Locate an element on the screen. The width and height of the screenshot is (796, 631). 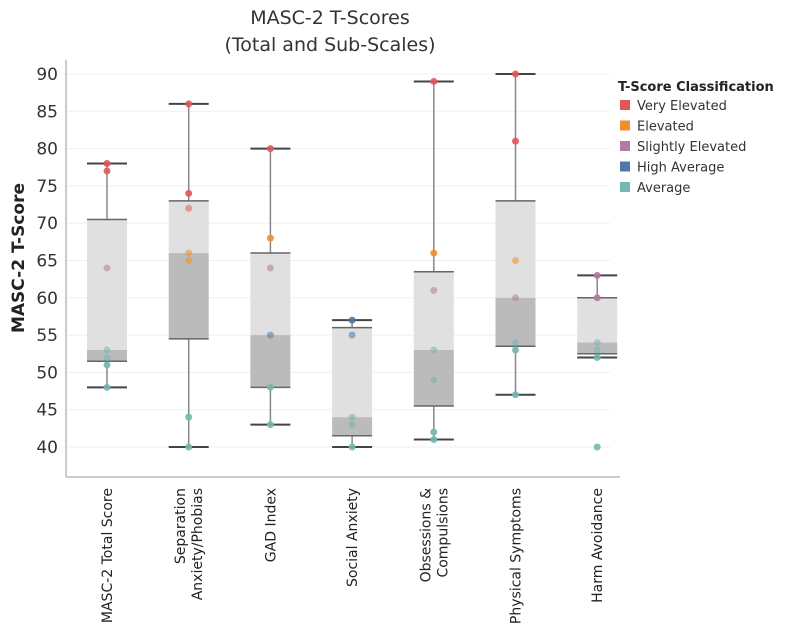
x-category-label: Separation is located at coordinates (181, 526).